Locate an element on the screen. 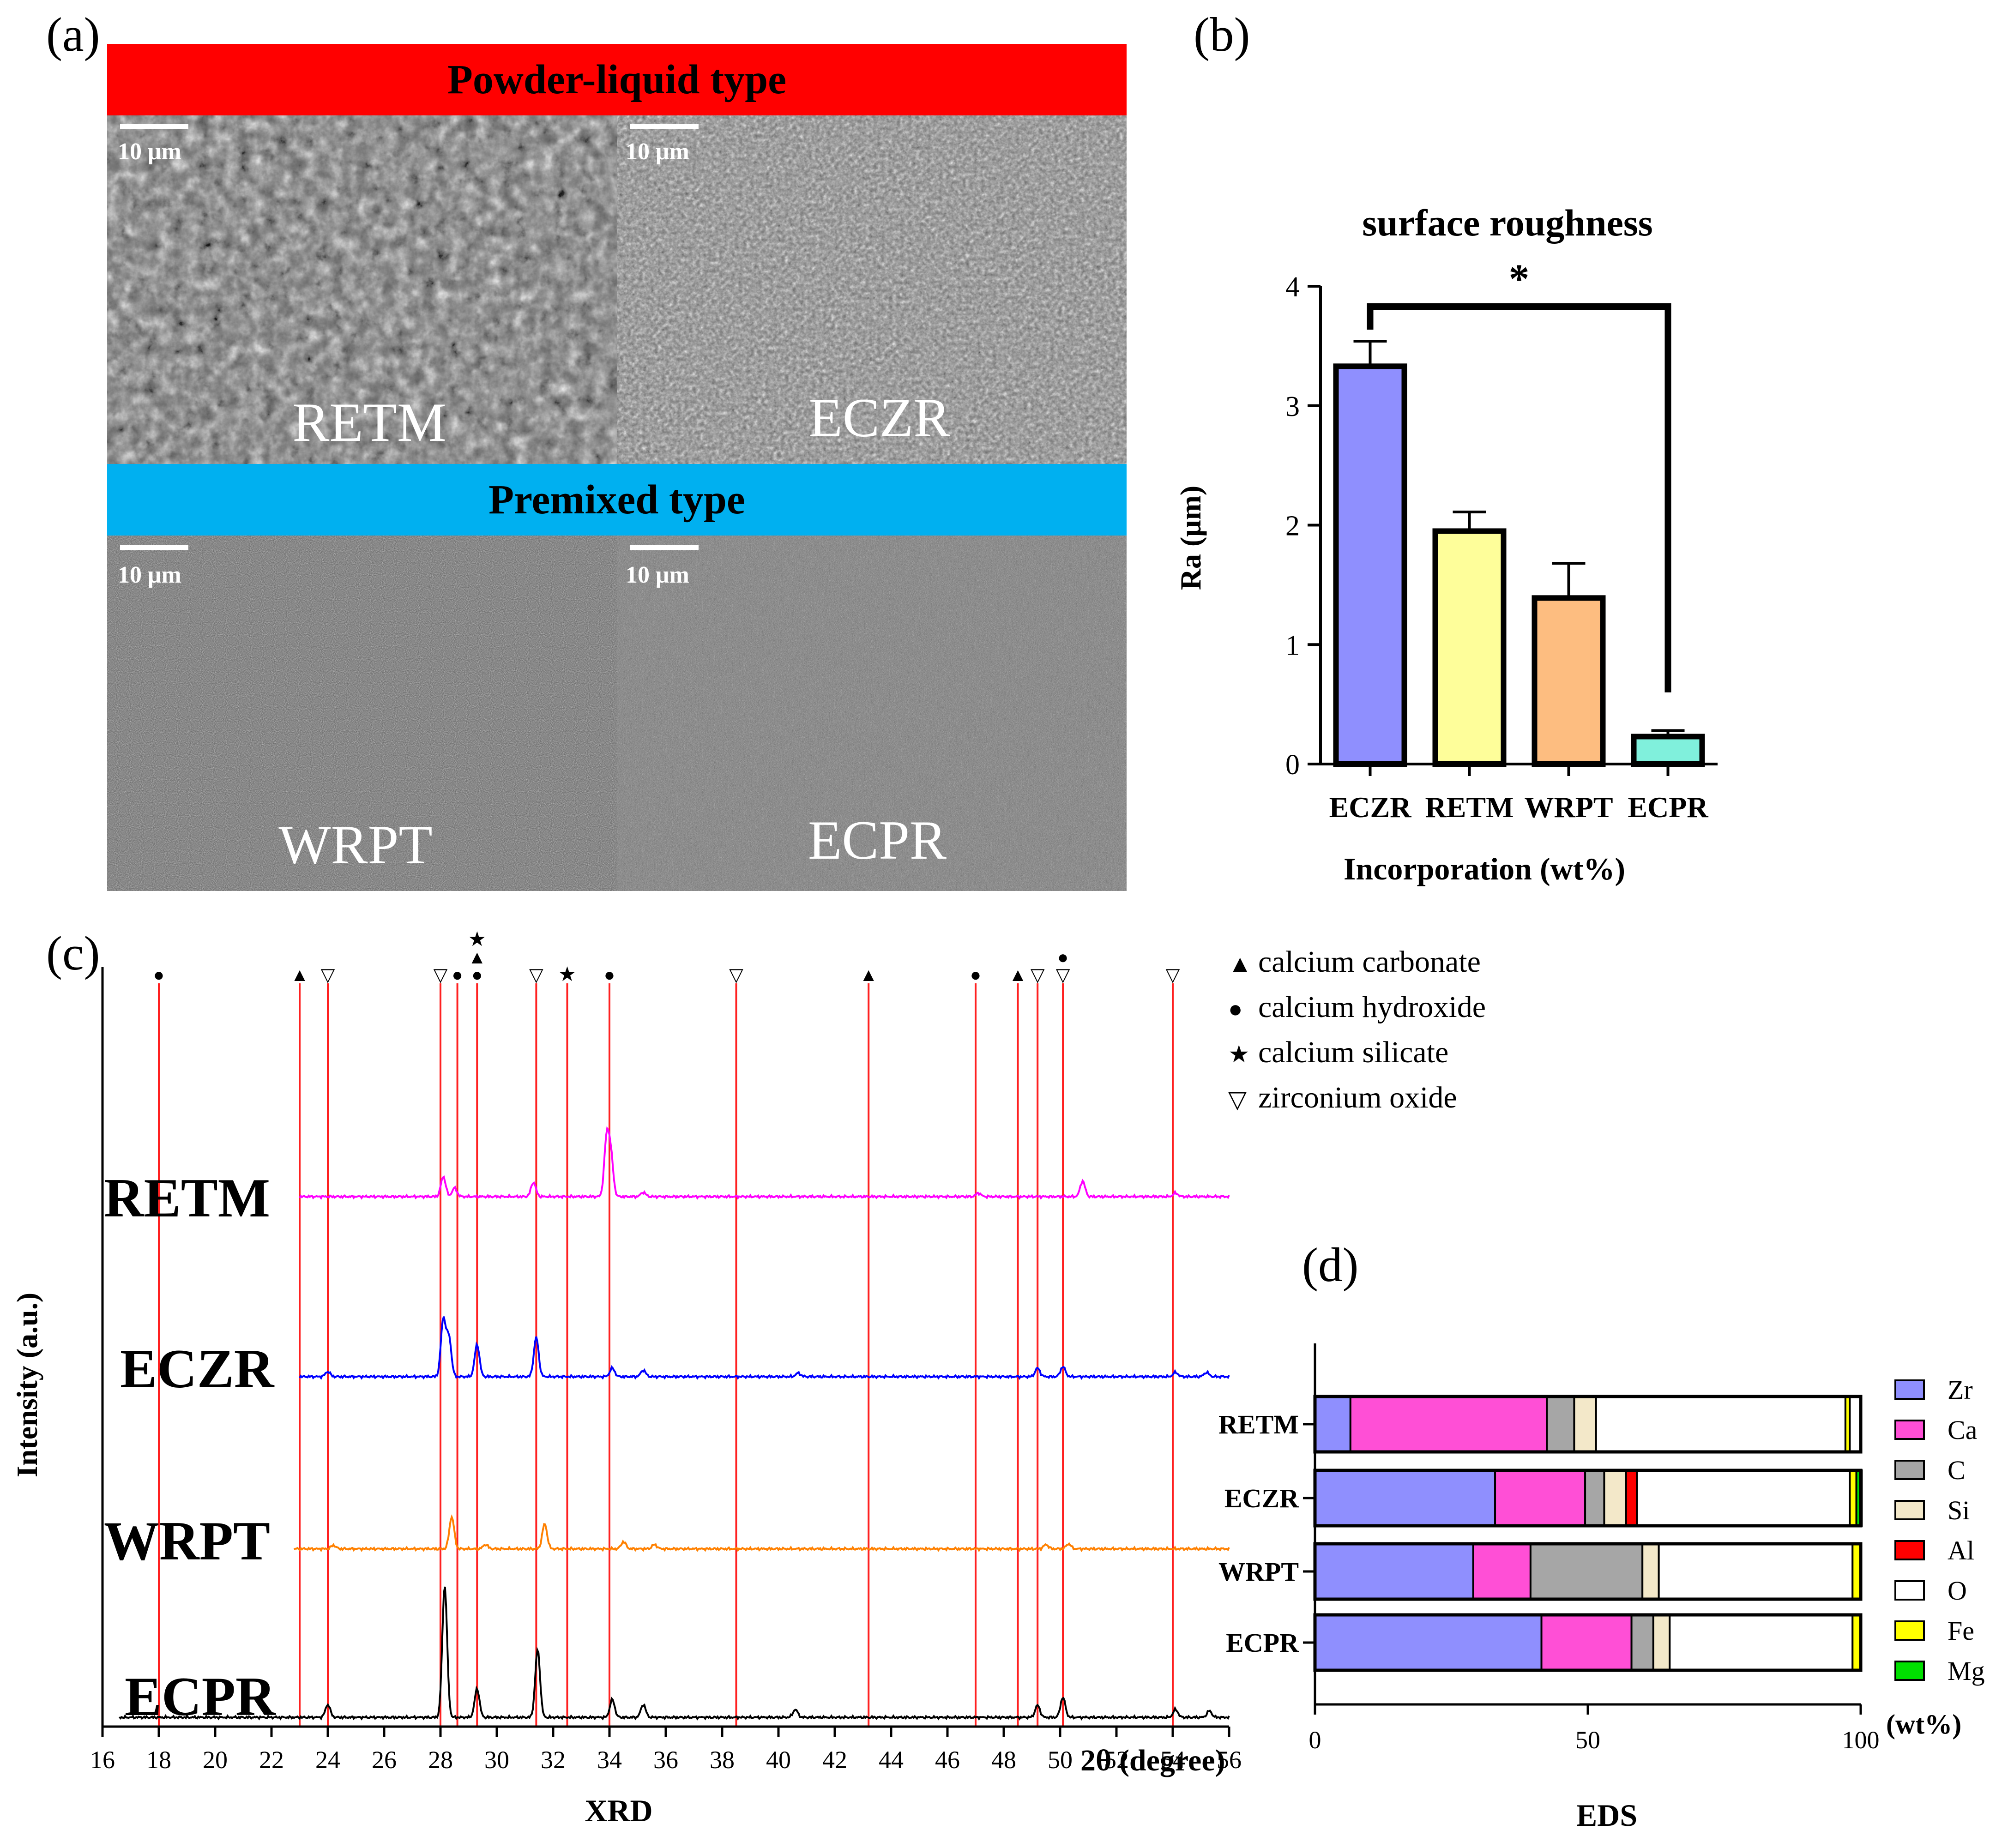 The image size is (2008, 1848). x-tick-label: 32 is located at coordinates (554, 1760).